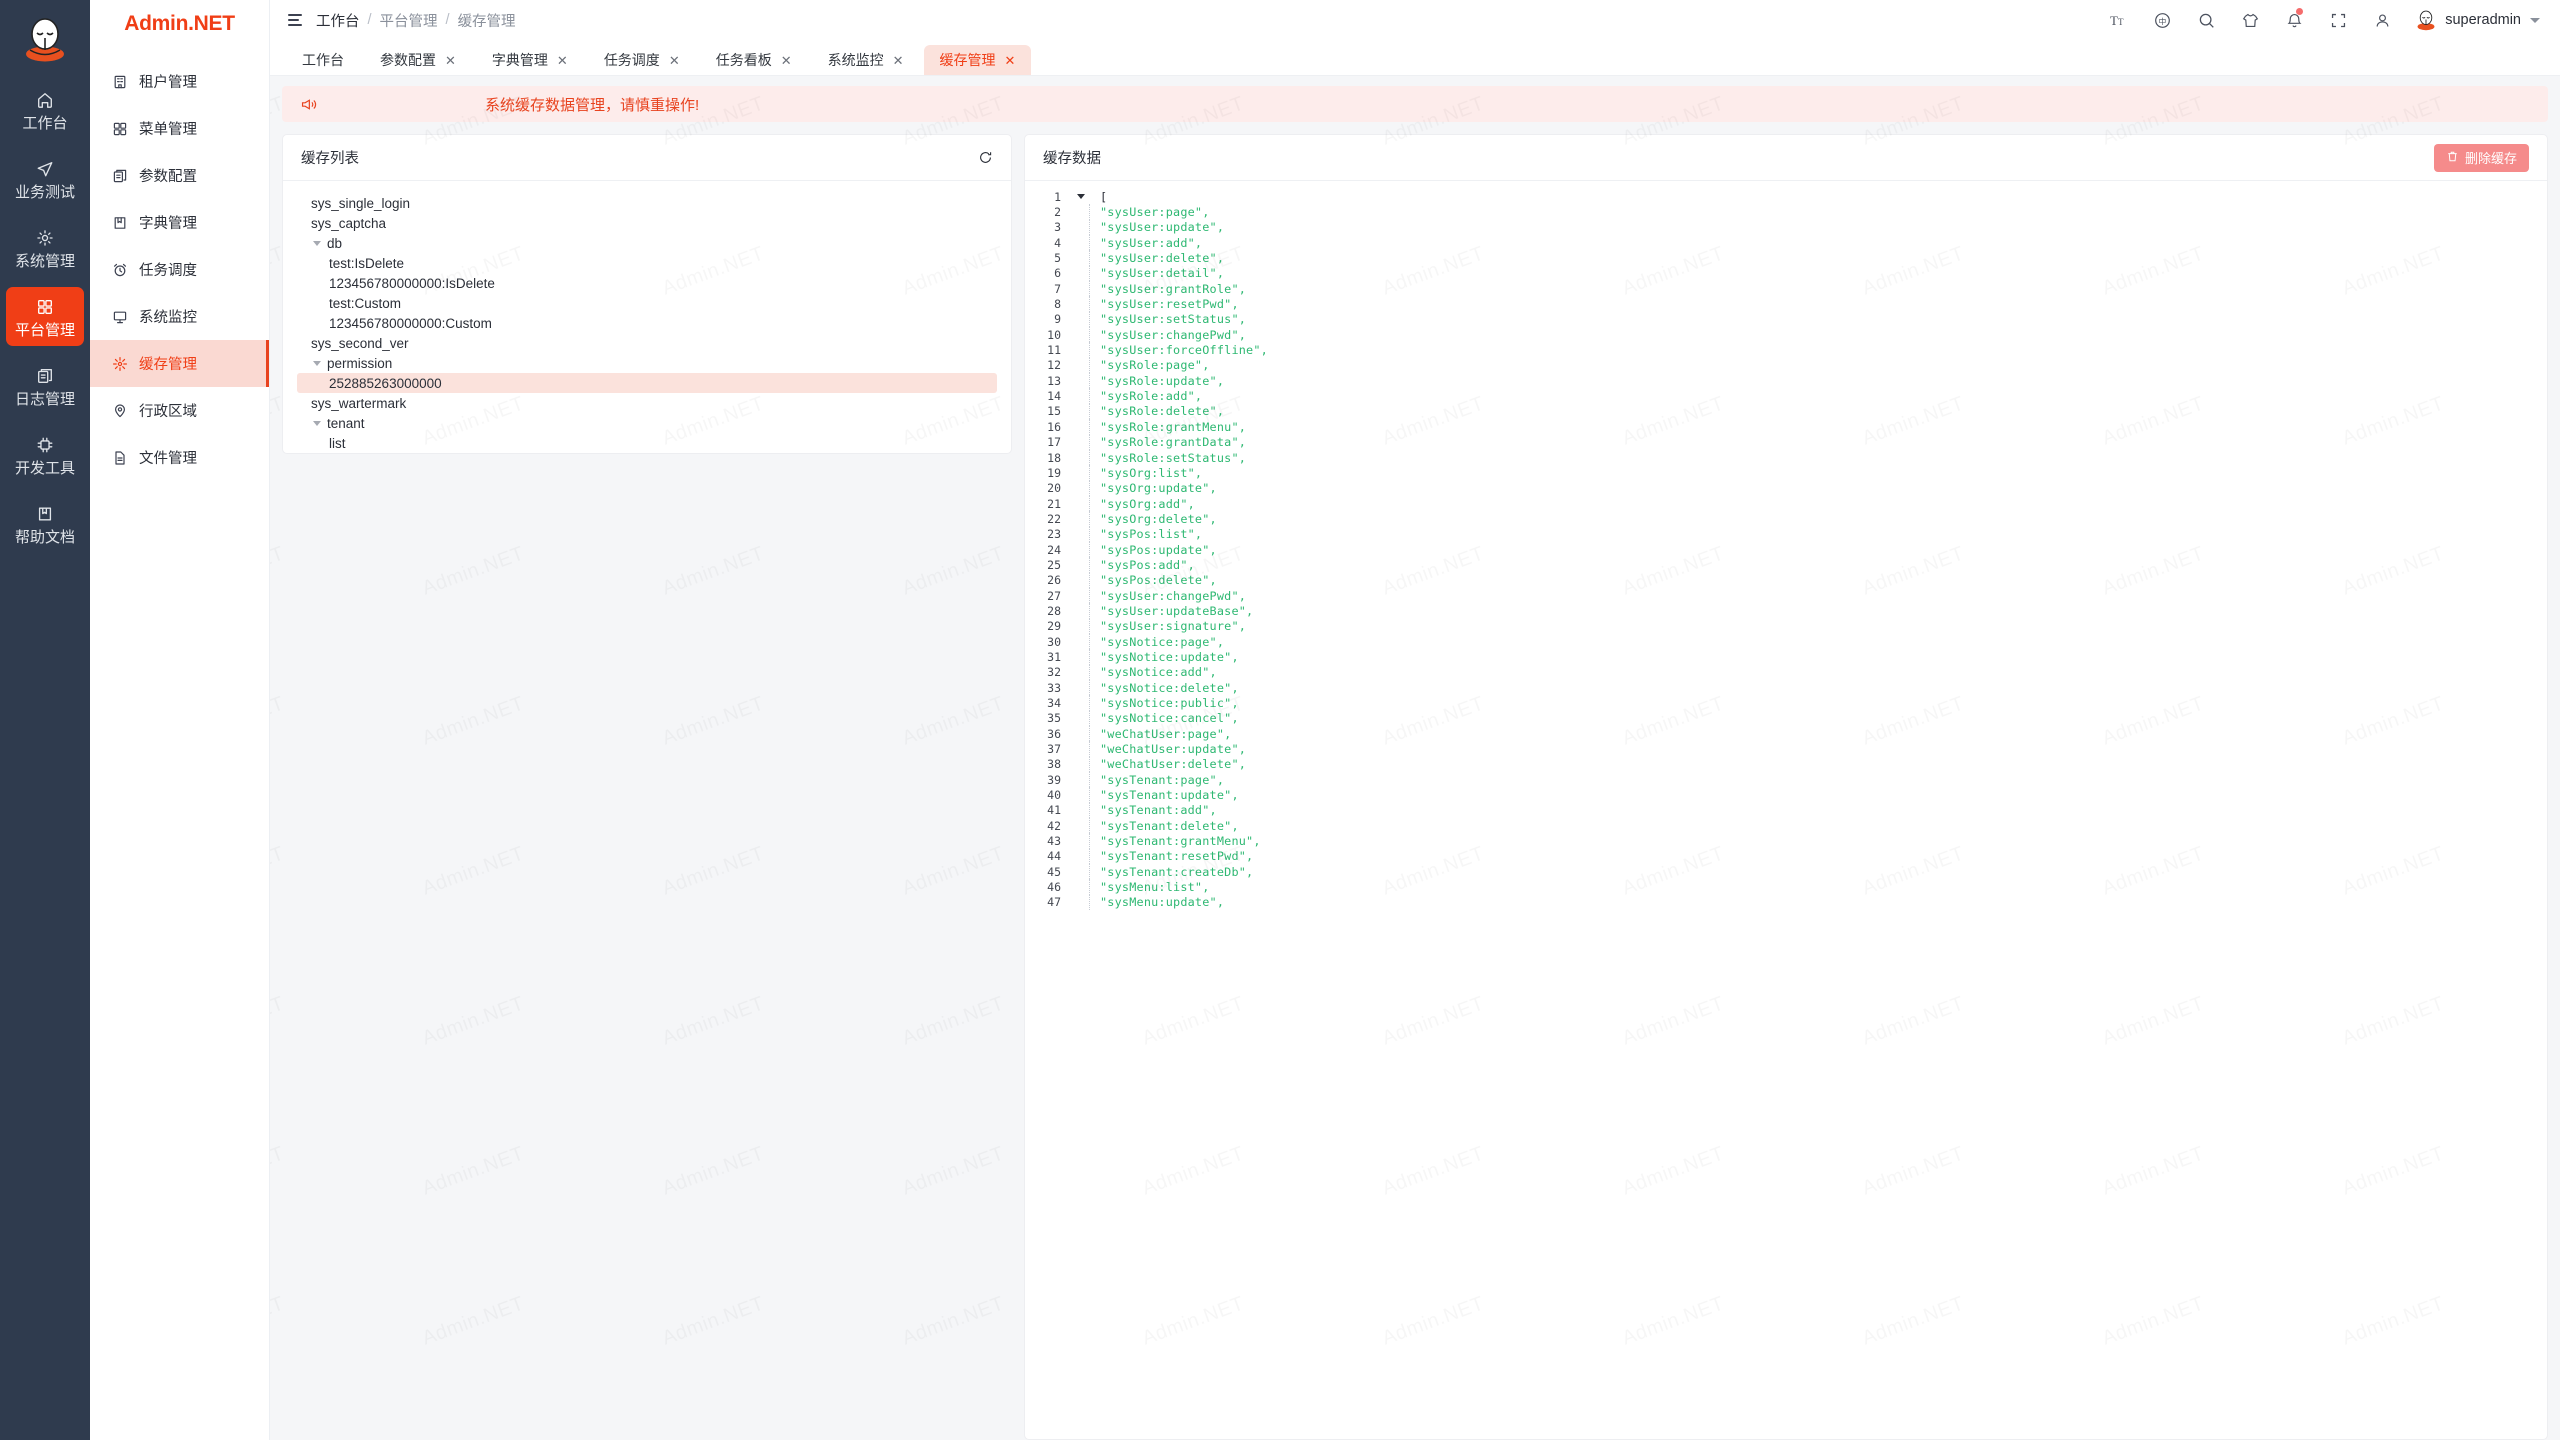 Image resolution: width=2560 pixels, height=1440 pixels. I want to click on cache-tree-node: permission, so click(647, 363).